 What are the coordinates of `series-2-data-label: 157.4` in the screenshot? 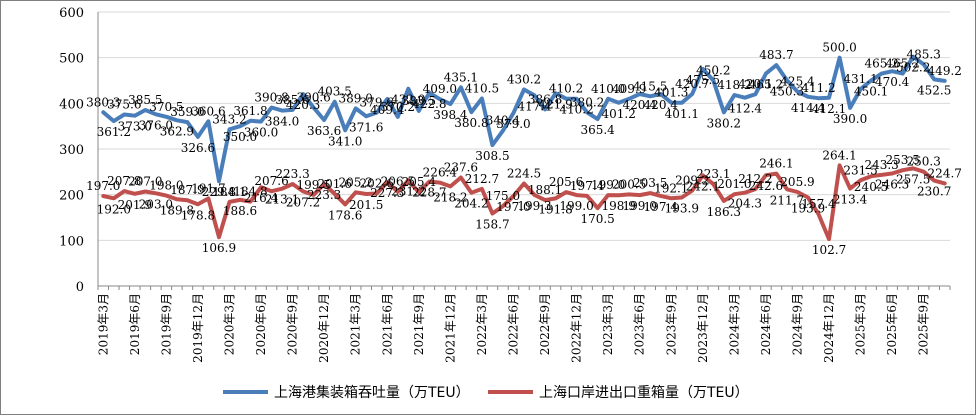 It's located at (818, 204).